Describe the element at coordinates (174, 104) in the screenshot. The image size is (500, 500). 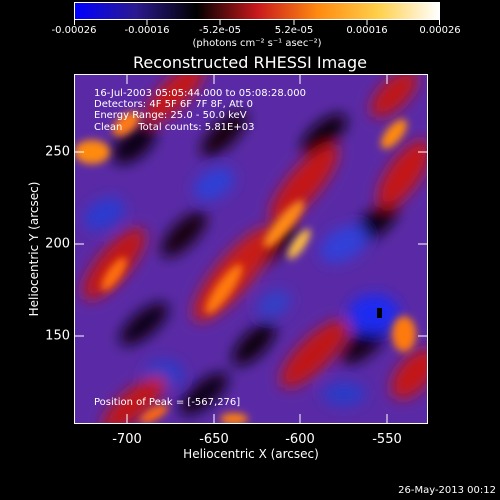
I see `detectors-info: Detectors: 4F 5F 6F 7F 8F, Att 0` at that location.